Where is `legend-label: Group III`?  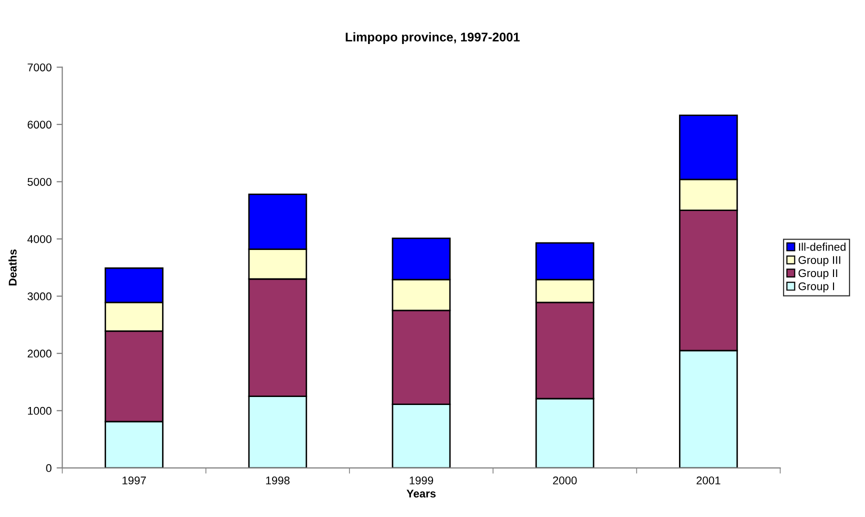
legend-label: Group III is located at coordinates (819, 261).